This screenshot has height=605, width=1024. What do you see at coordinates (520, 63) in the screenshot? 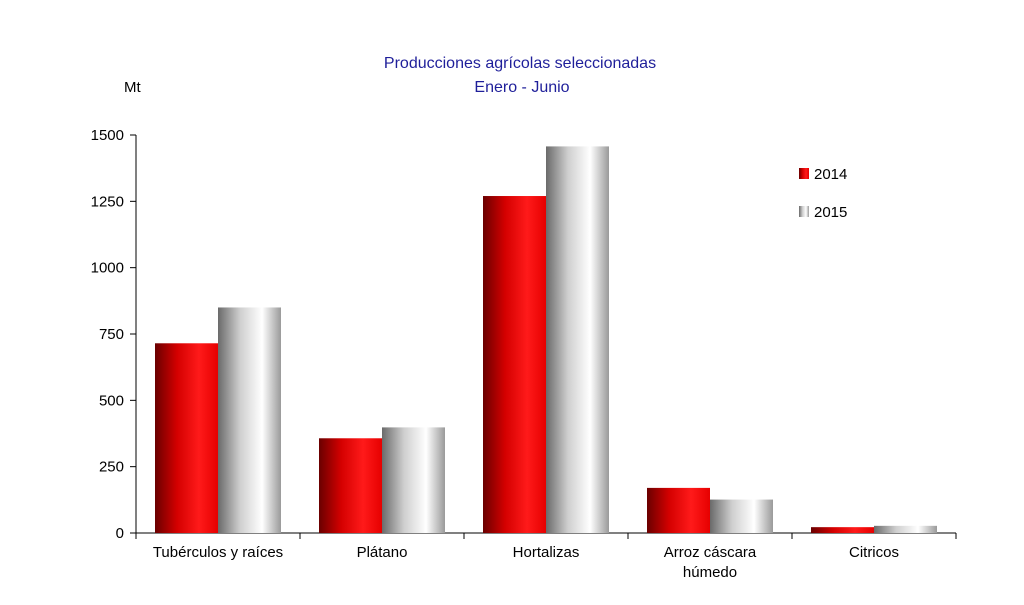
I see `chart-title: Producciones agrícolas seleccionadas` at bounding box center [520, 63].